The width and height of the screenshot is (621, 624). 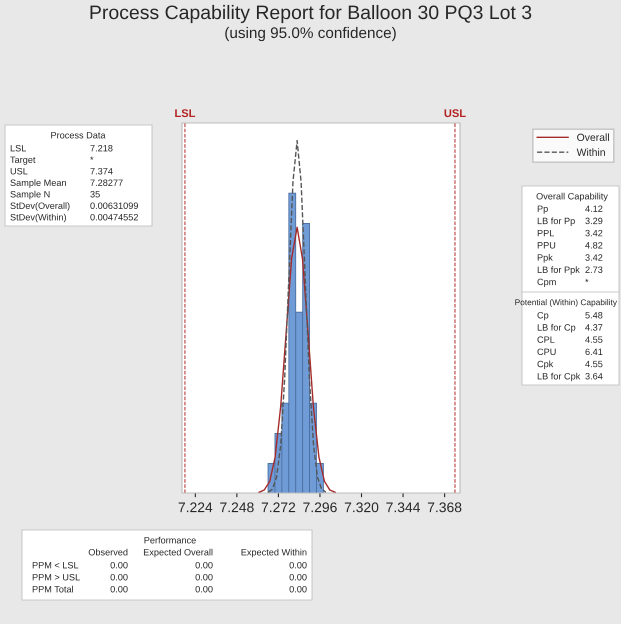 I want to click on text: PPU, so click(x=547, y=245).